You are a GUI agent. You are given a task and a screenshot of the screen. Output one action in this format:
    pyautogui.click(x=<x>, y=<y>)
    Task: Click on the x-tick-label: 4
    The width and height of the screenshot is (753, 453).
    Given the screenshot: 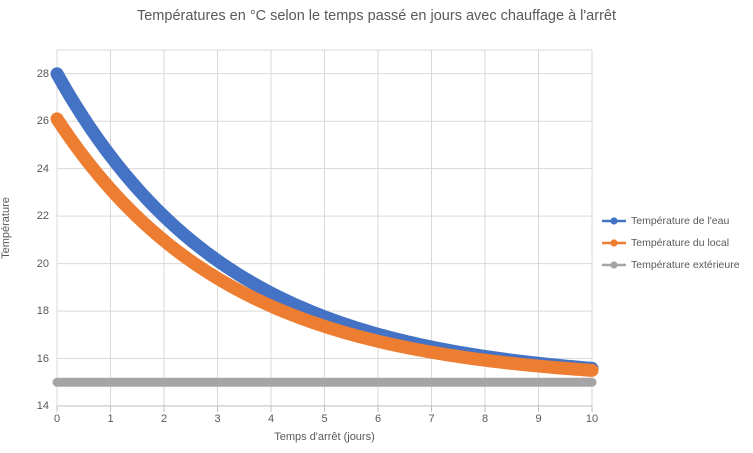 What is the action you would take?
    pyautogui.click(x=271, y=419)
    